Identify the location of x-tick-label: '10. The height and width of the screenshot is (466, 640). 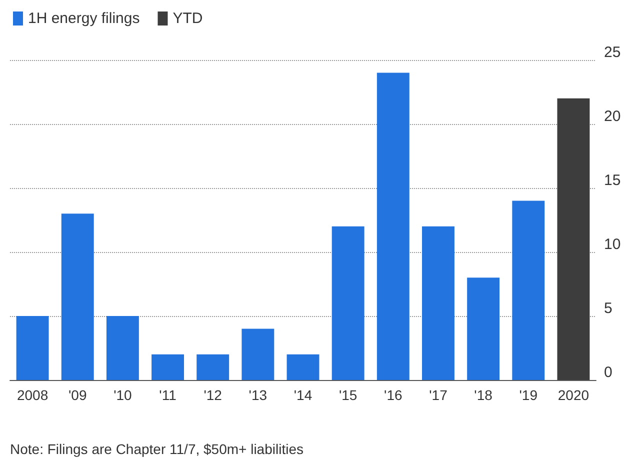
(123, 395).